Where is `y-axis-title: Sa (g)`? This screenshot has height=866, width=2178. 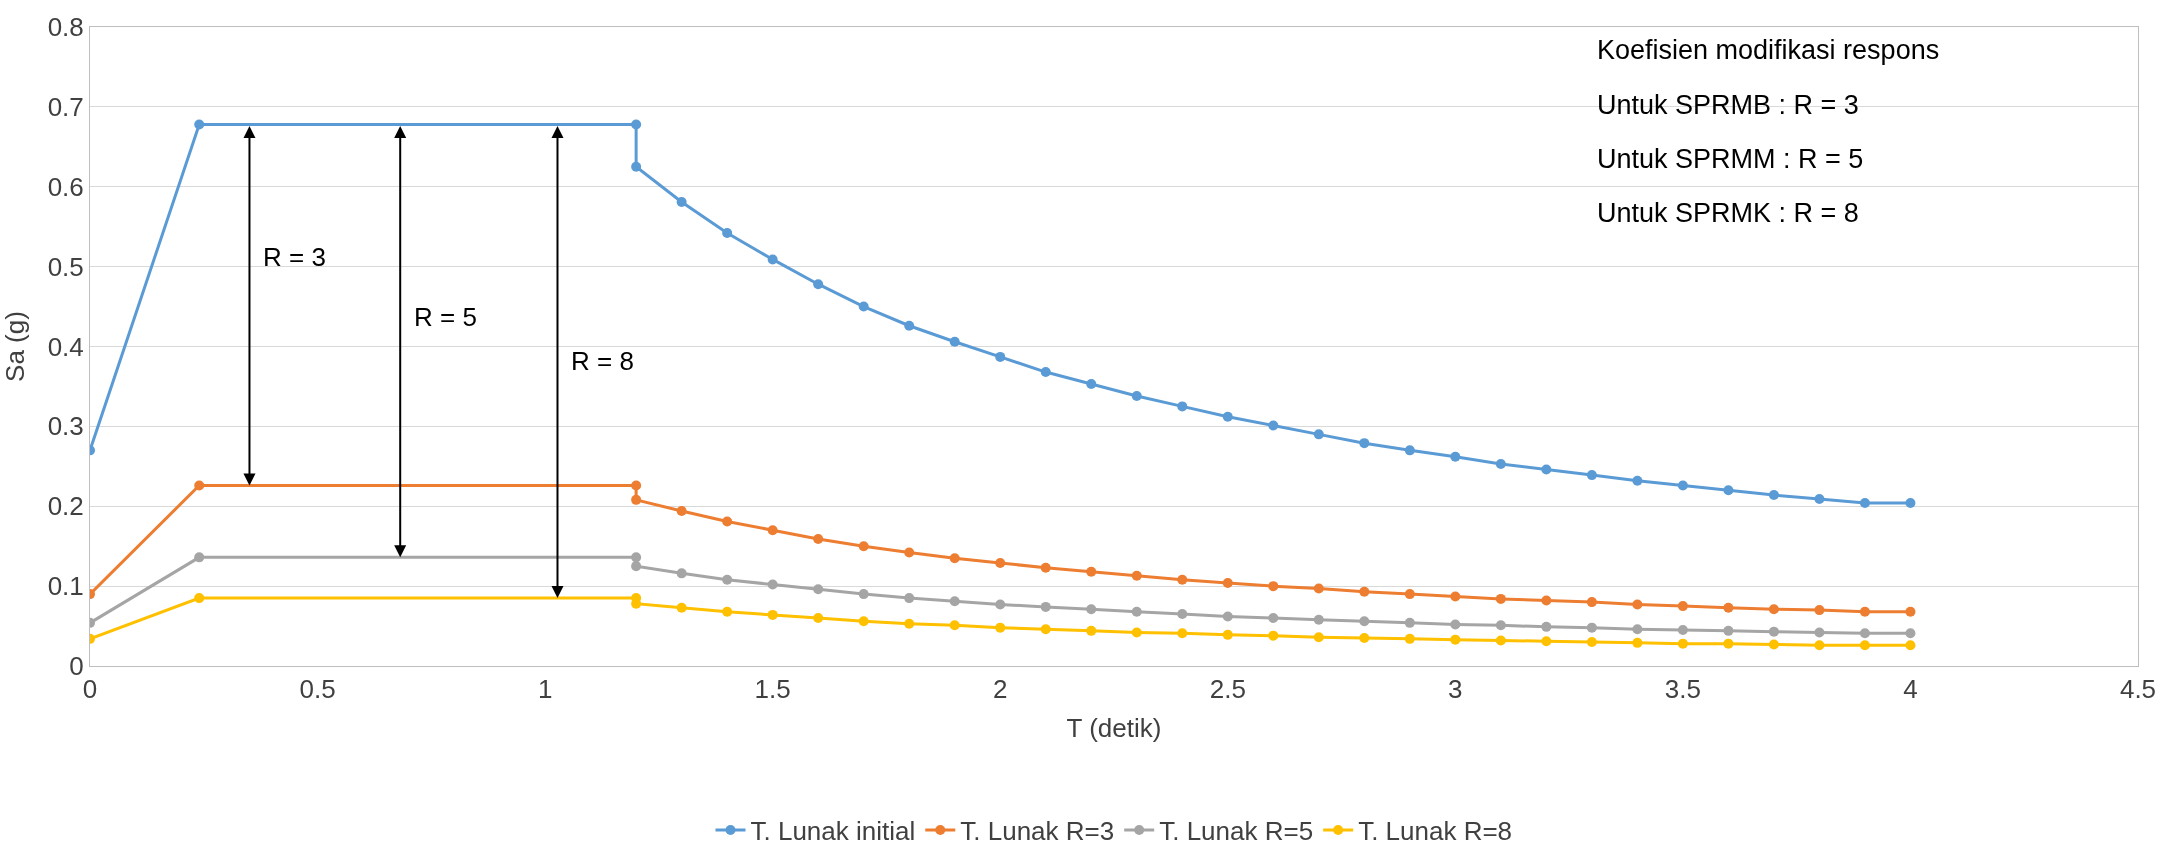
y-axis-title: Sa (g) is located at coordinates (15, 346).